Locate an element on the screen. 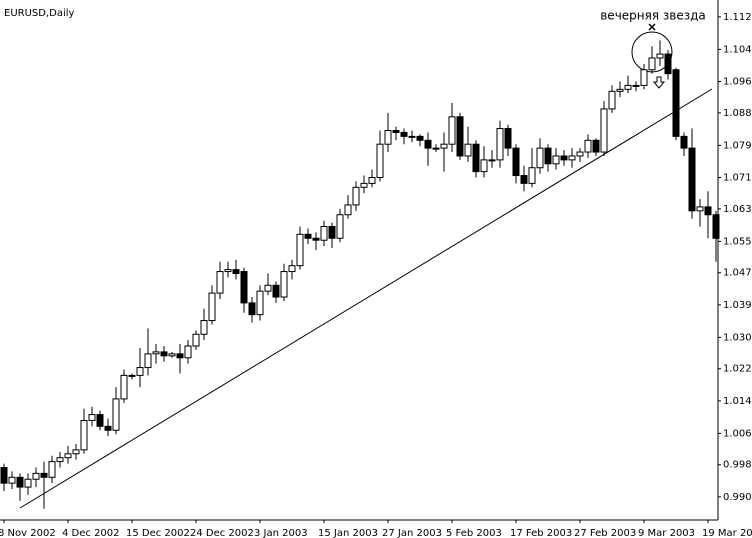 Image resolution: width=752 pixels, height=538 pixels. x-tick-label: 9 Mar 2003 is located at coordinates (666, 533).